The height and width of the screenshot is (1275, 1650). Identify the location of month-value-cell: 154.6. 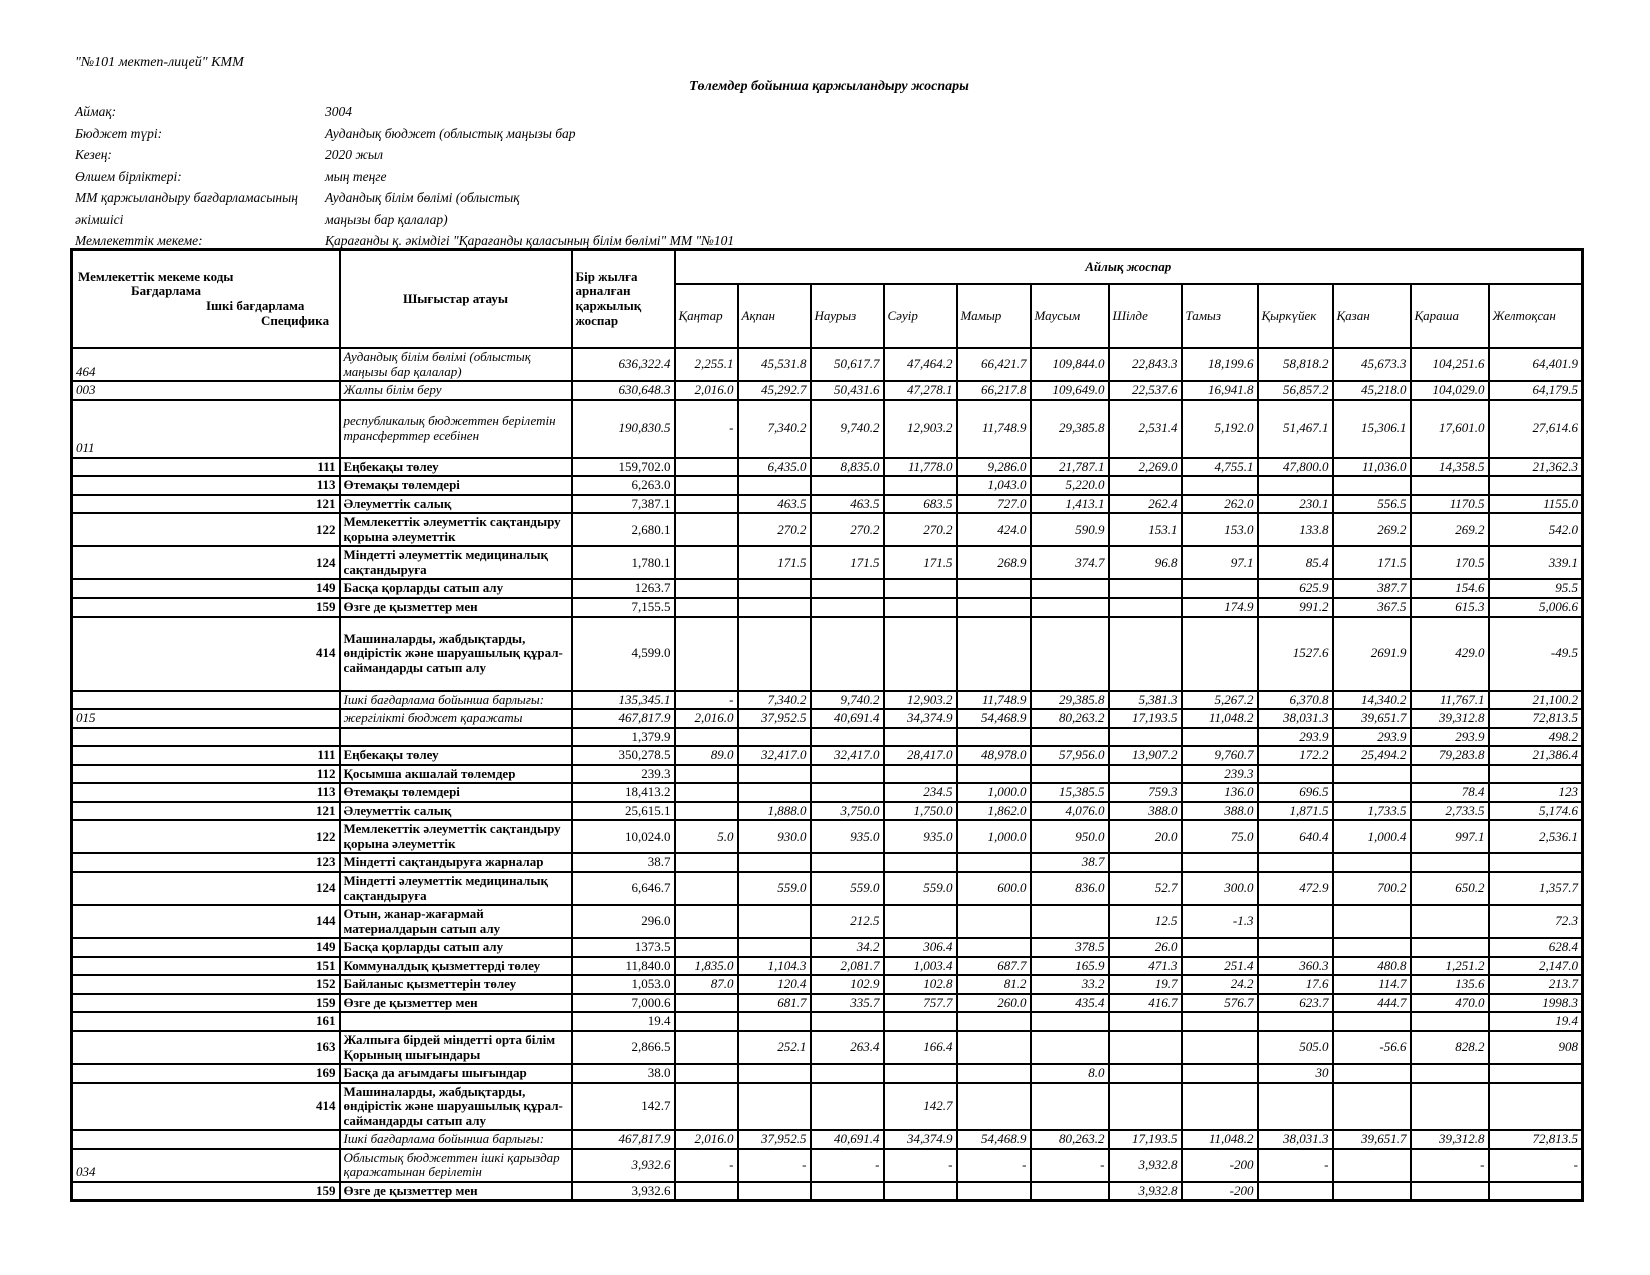
(1449, 588).